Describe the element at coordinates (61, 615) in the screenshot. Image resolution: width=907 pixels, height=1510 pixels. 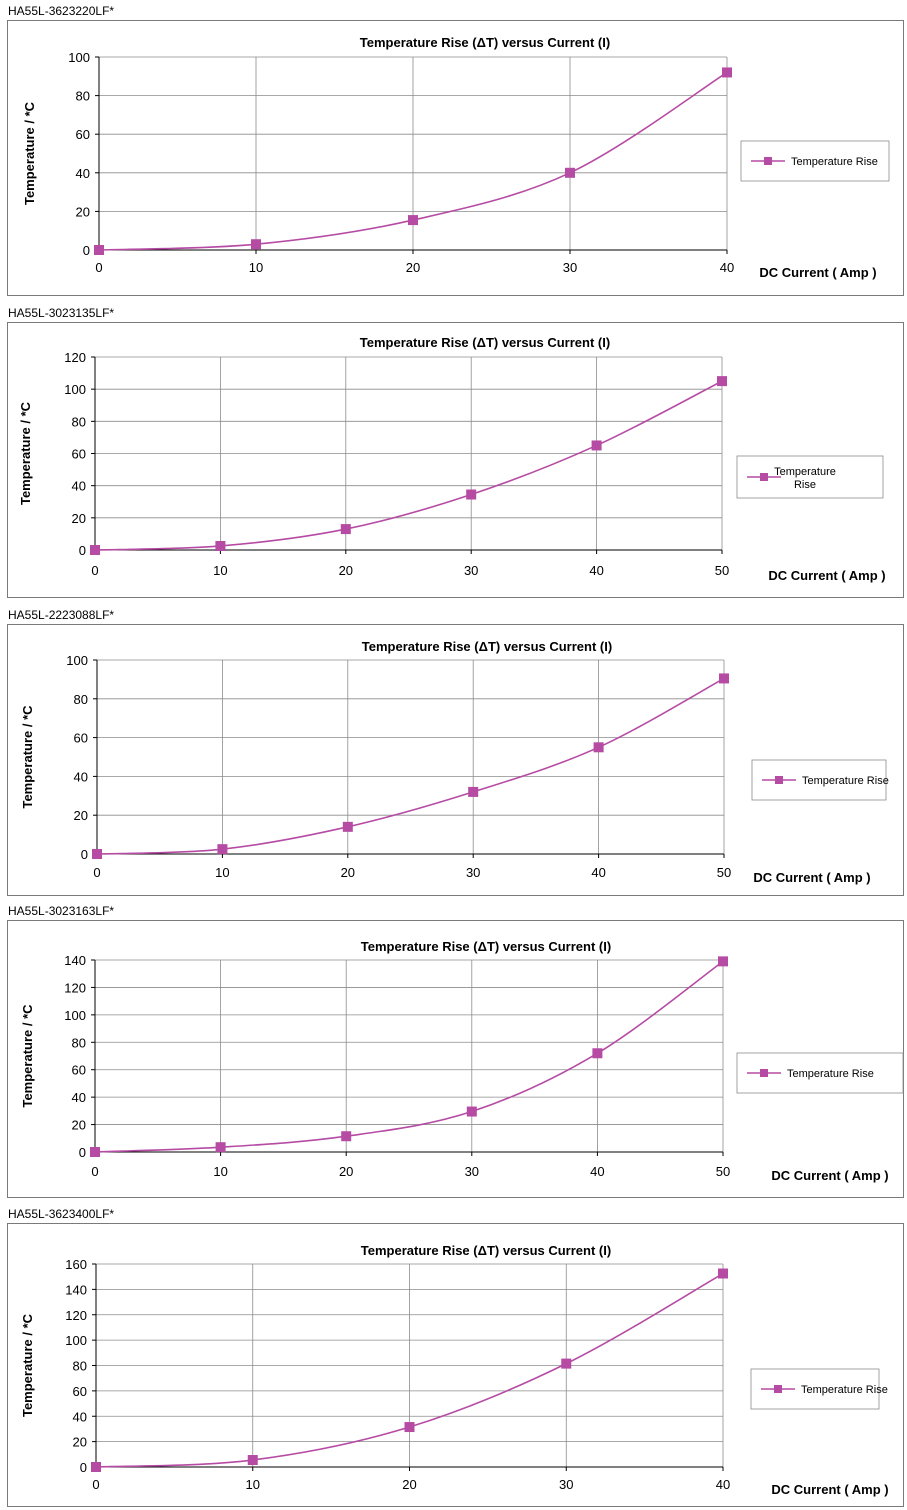
I see `part-number-label: HA55L-2223088LF*` at that location.